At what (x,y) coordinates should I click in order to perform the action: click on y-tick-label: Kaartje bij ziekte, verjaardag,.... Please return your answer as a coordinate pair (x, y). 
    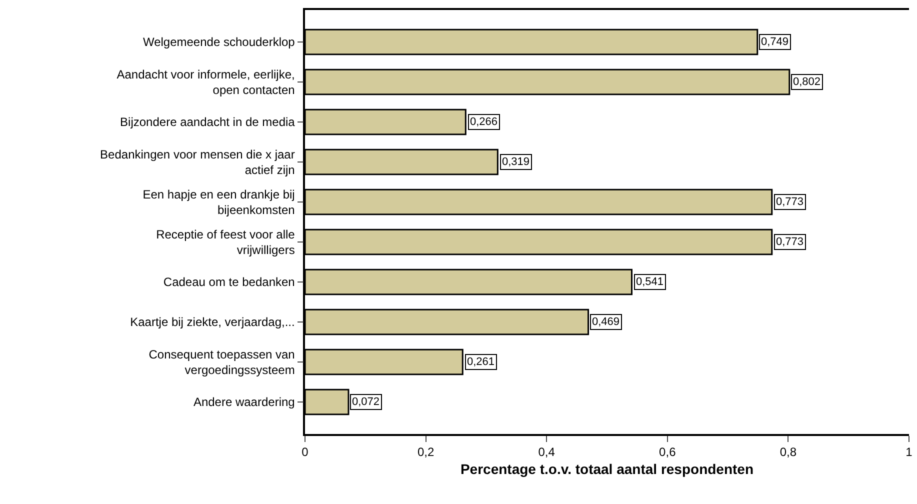
    Looking at the image, I should click on (212, 322).